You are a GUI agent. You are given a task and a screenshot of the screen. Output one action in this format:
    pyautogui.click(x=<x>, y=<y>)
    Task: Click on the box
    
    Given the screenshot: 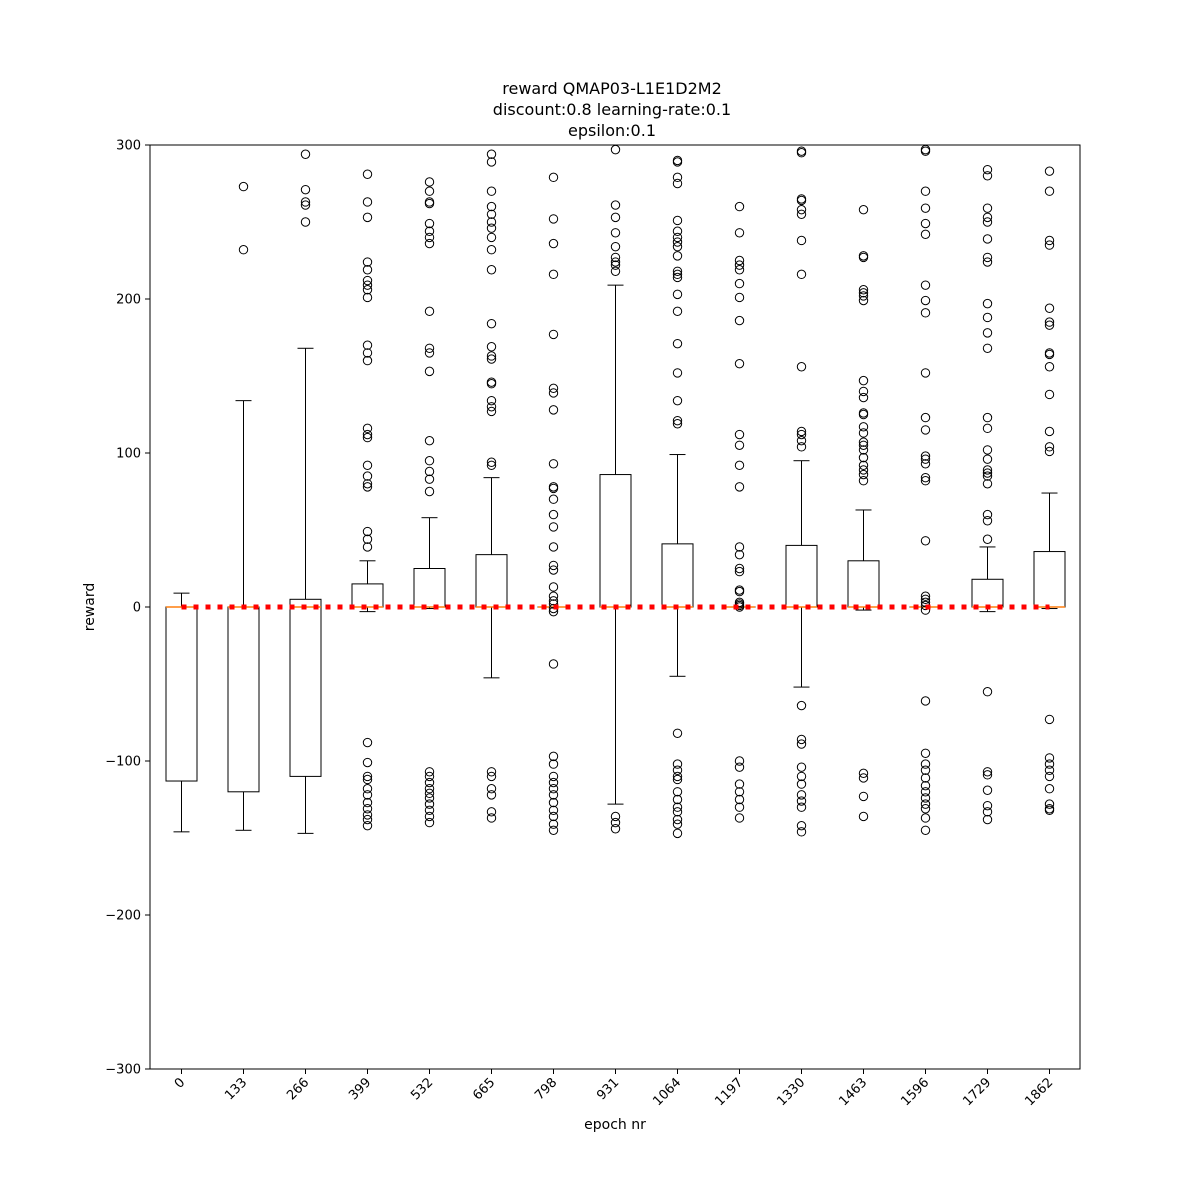 What is the action you would take?
    pyautogui.click(x=305, y=687)
    